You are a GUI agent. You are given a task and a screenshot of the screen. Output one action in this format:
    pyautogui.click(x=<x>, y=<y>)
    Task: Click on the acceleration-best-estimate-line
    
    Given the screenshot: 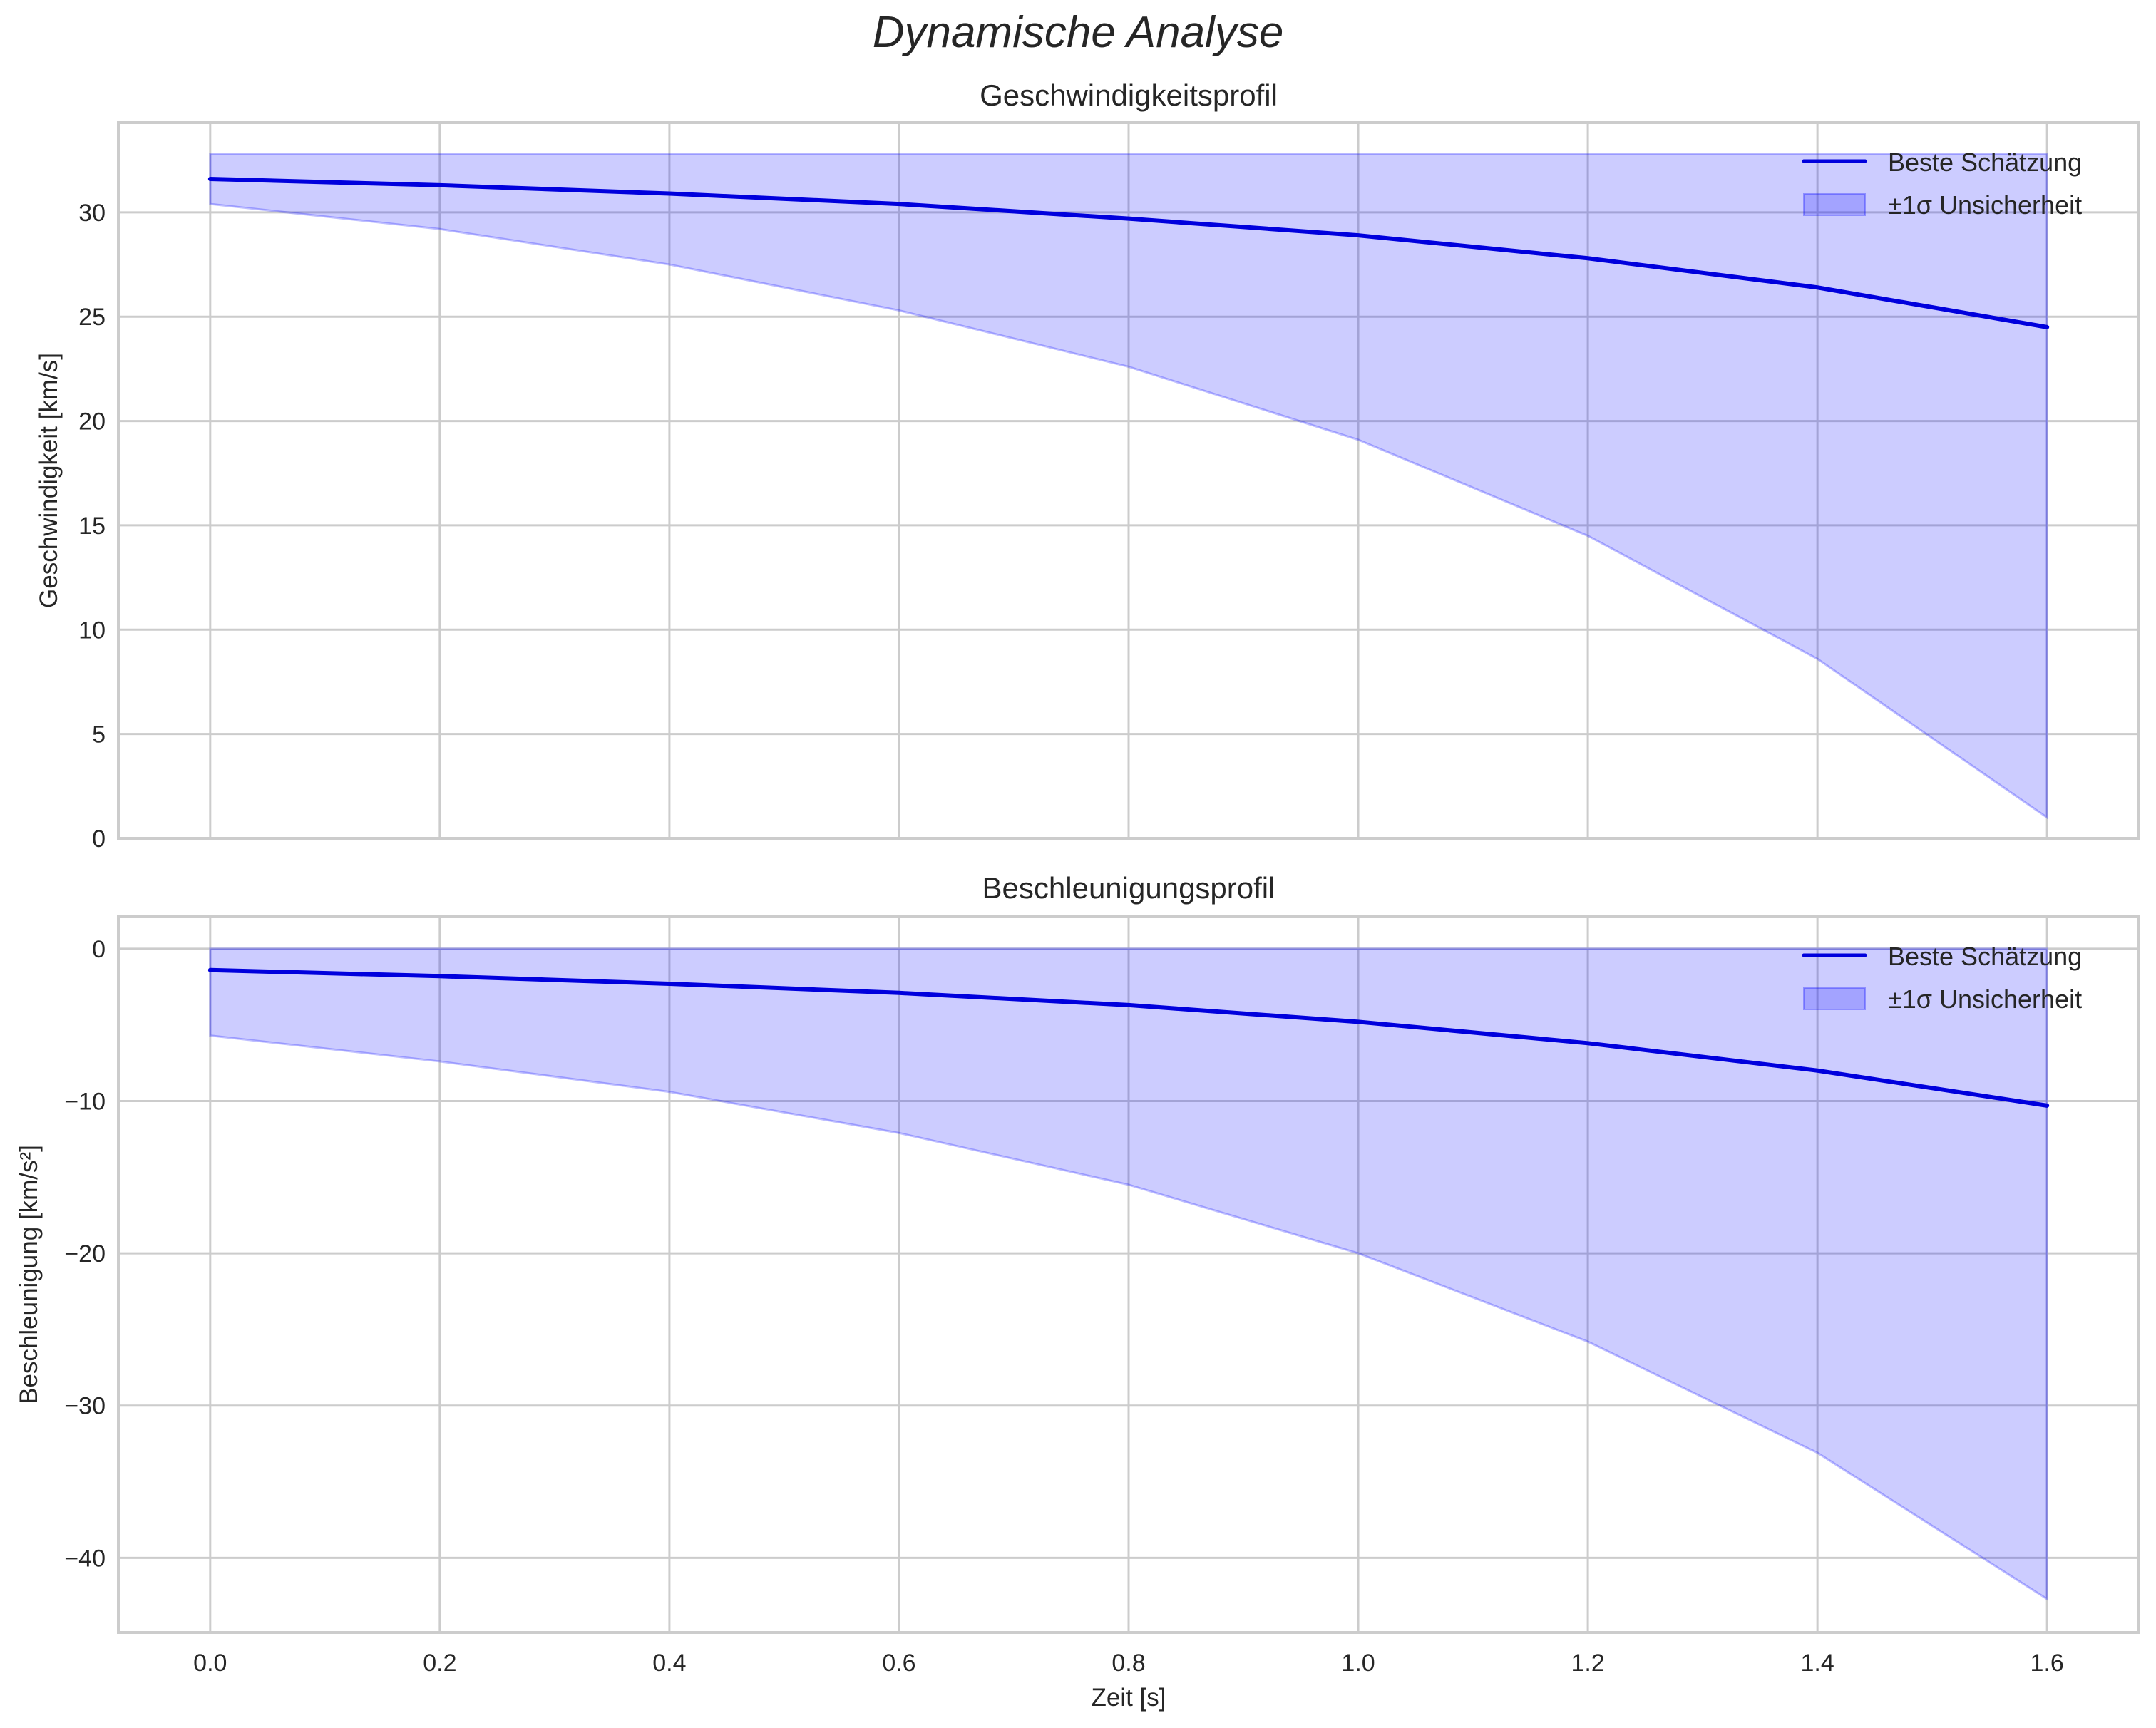 What is the action you would take?
    pyautogui.click(x=1128, y=1037)
    